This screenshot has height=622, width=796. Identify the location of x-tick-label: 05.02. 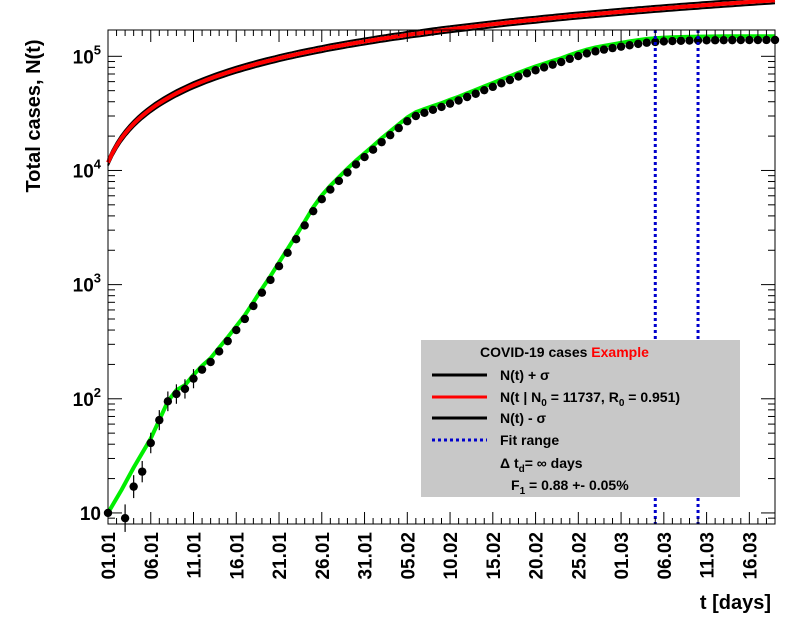
(408, 556).